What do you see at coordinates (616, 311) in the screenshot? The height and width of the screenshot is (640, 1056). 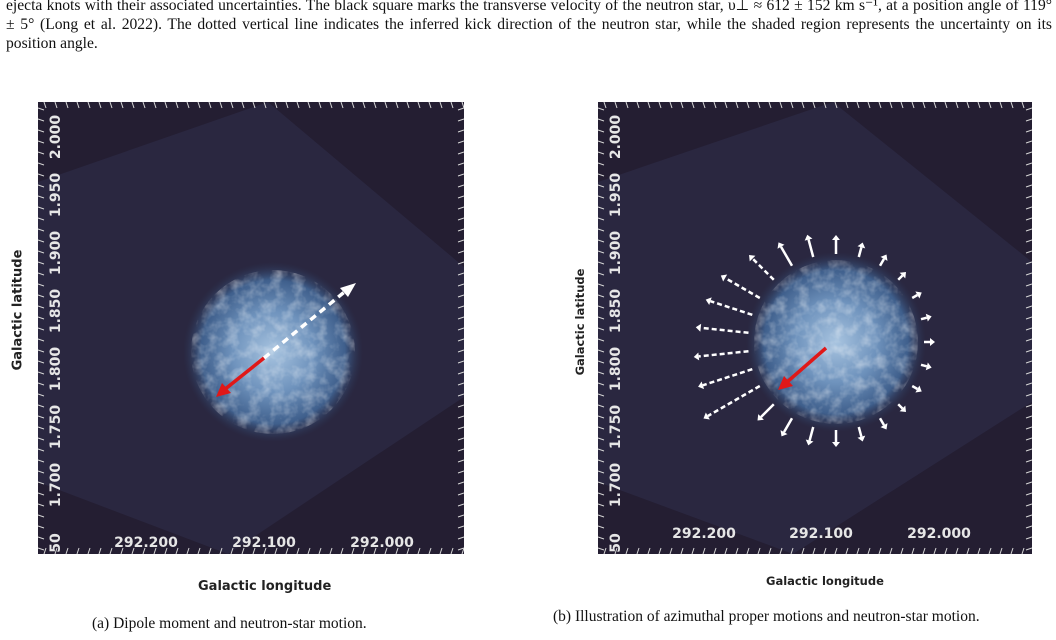 I see `y-tick-label: 1.850` at bounding box center [616, 311].